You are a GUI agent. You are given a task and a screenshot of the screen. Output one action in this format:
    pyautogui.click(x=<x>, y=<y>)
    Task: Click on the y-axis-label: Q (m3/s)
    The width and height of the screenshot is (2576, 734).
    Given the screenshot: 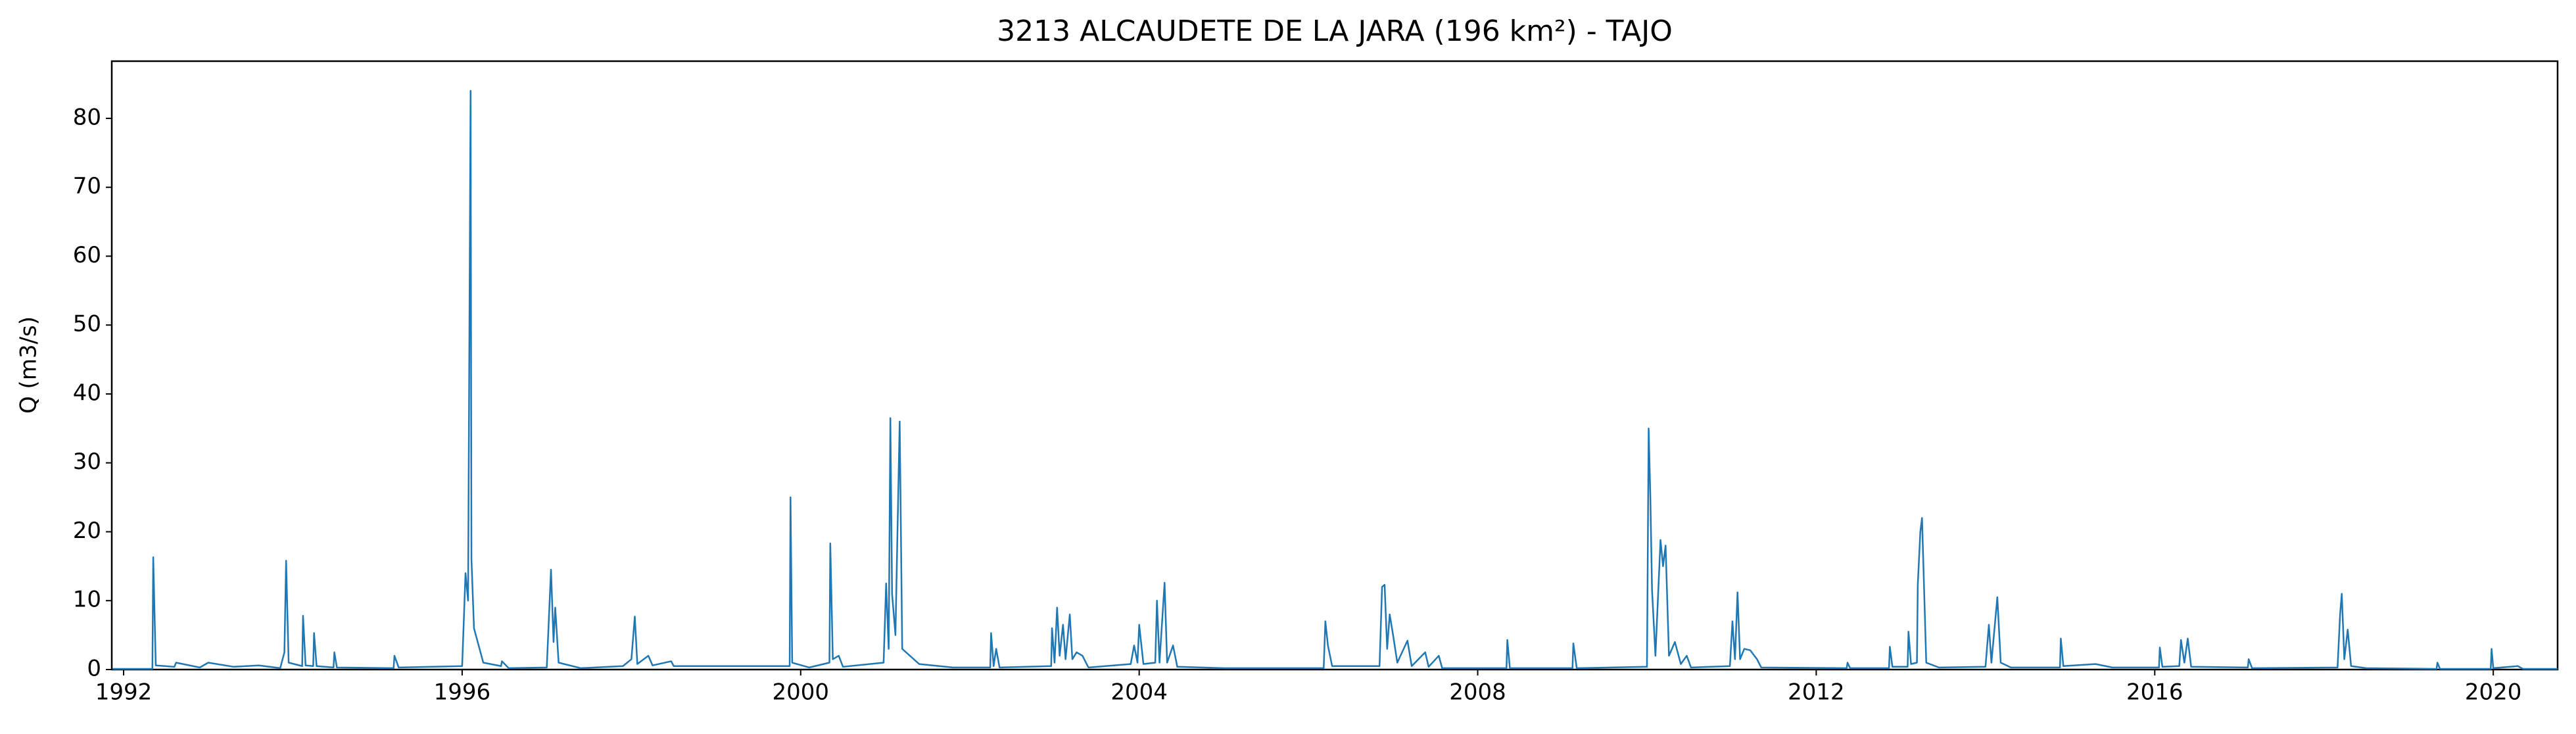 What is the action you would take?
    pyautogui.click(x=29, y=365)
    